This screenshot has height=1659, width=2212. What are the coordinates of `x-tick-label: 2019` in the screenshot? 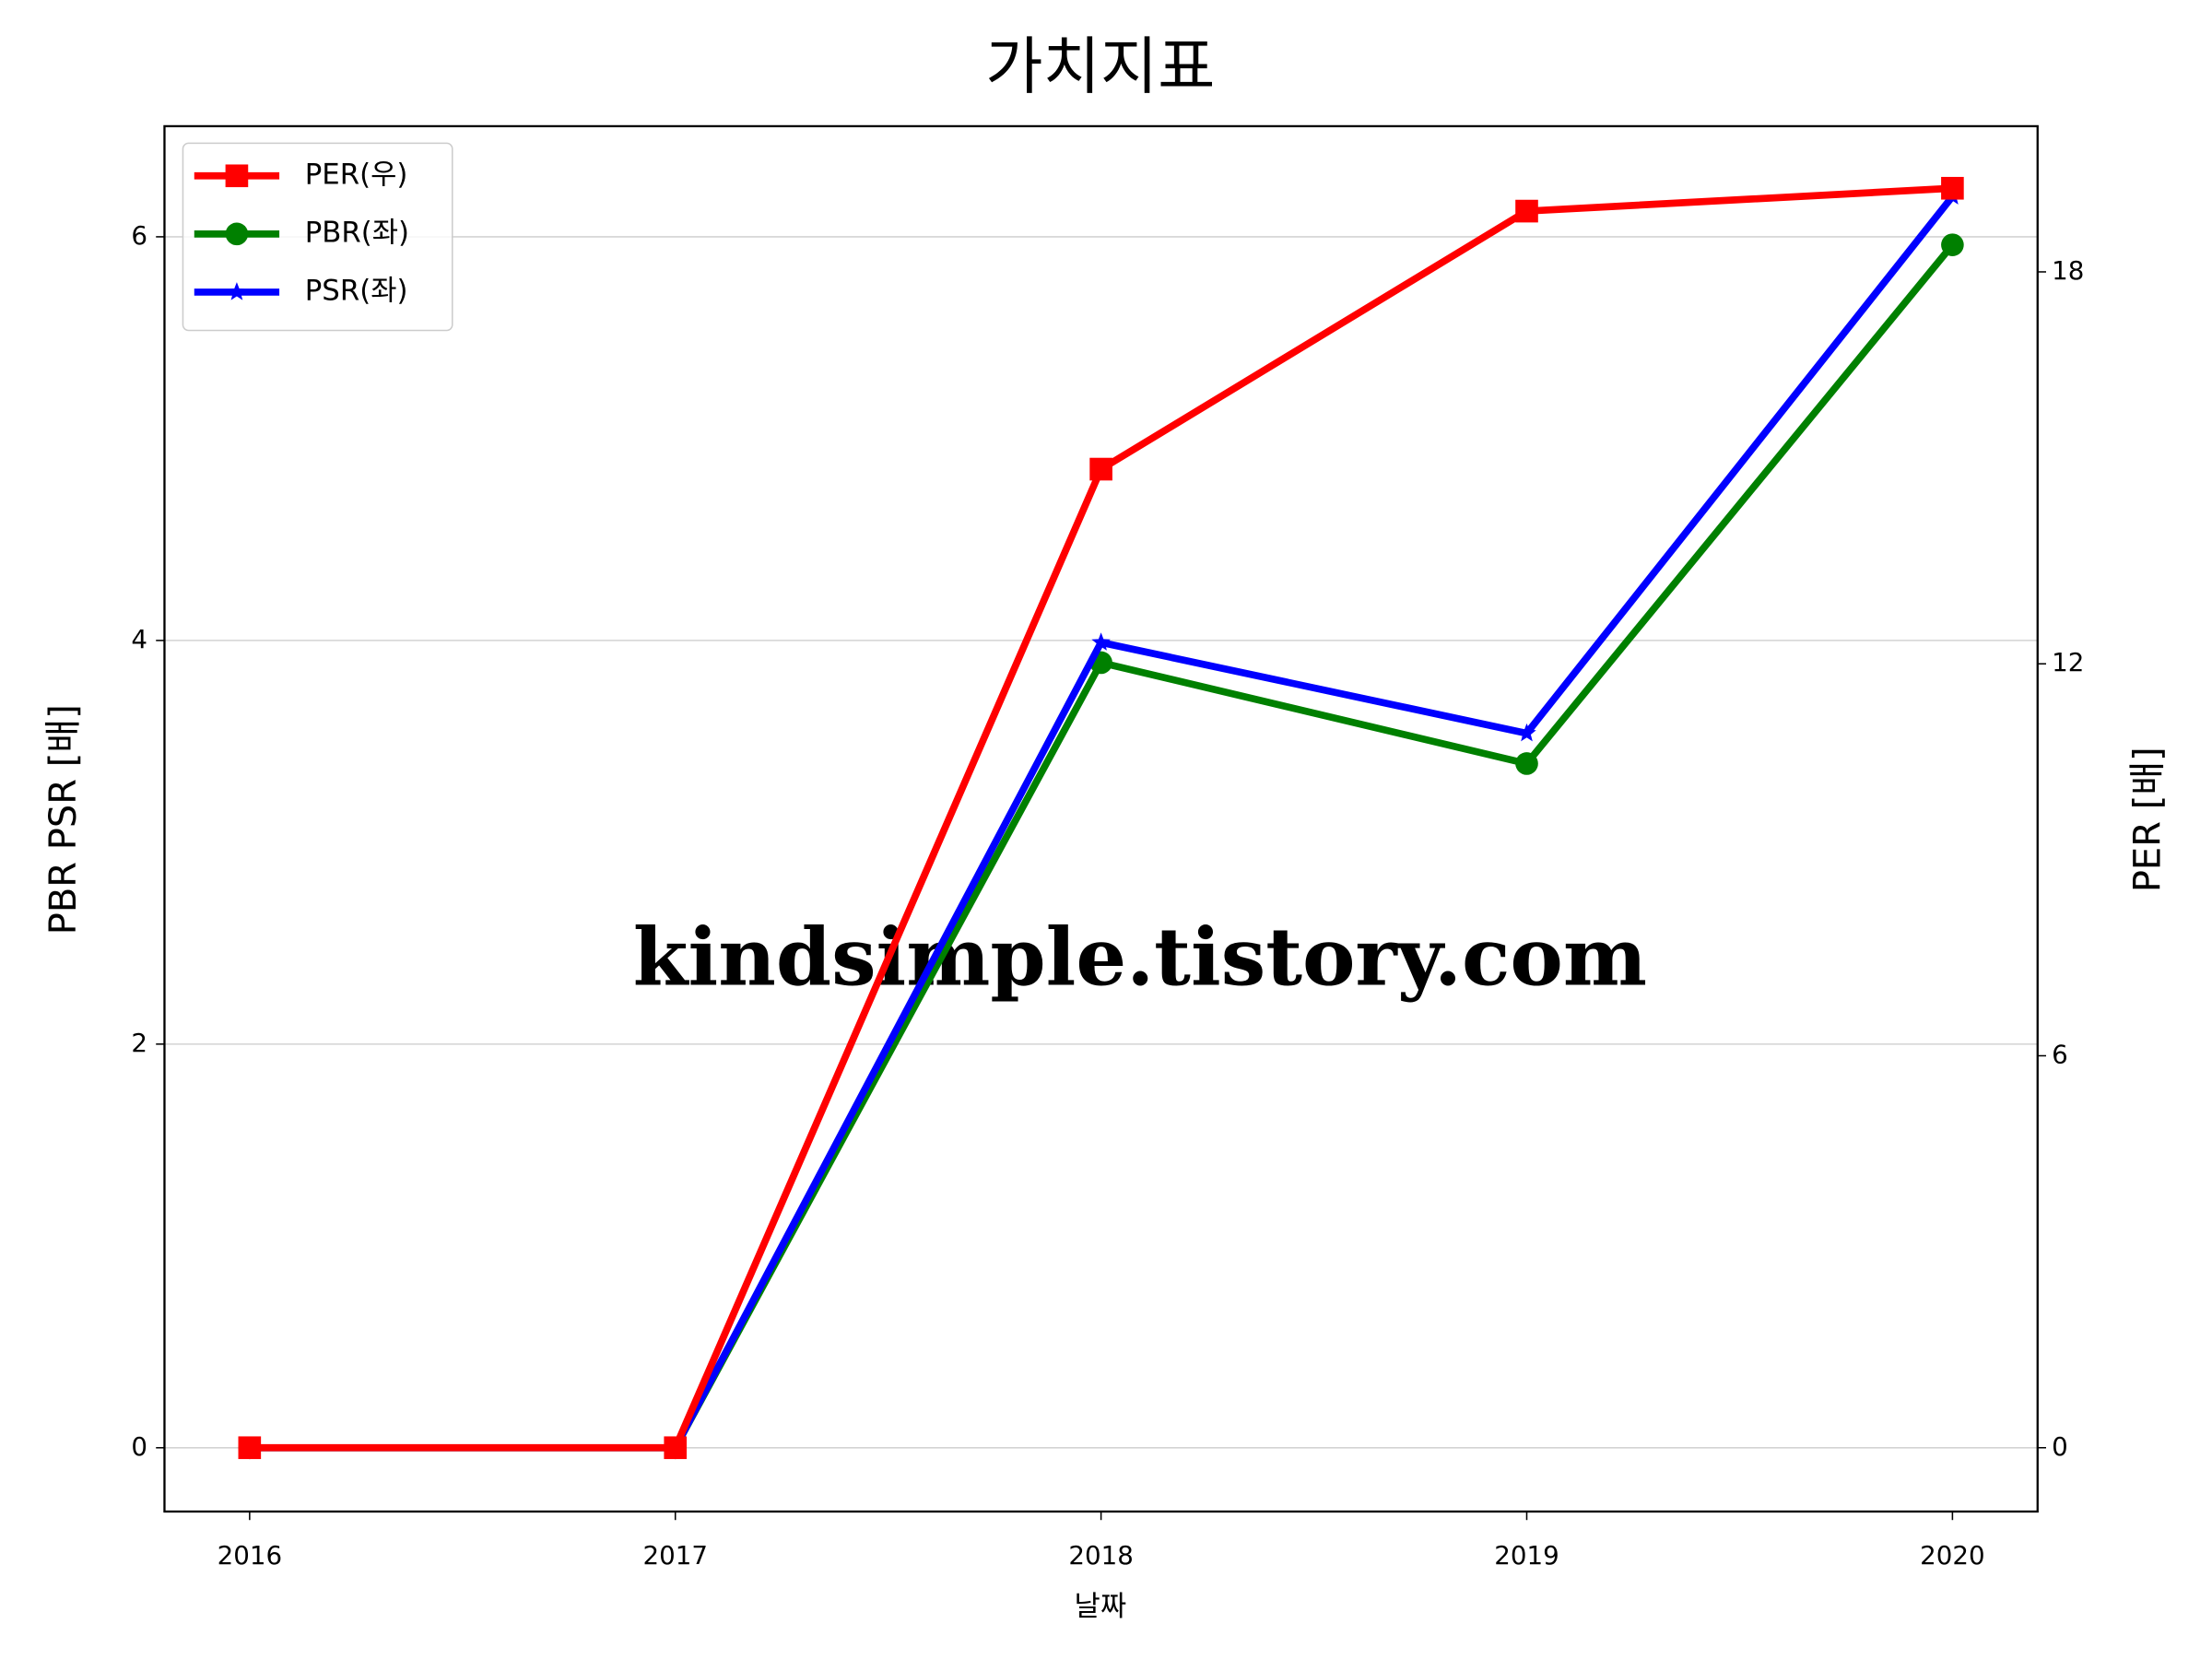 It's located at (1526, 1555).